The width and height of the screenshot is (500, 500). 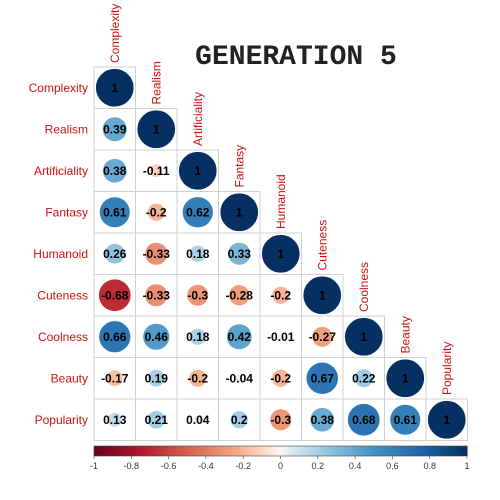 I want to click on circle-beauty-fantasy, so click(x=239, y=378).